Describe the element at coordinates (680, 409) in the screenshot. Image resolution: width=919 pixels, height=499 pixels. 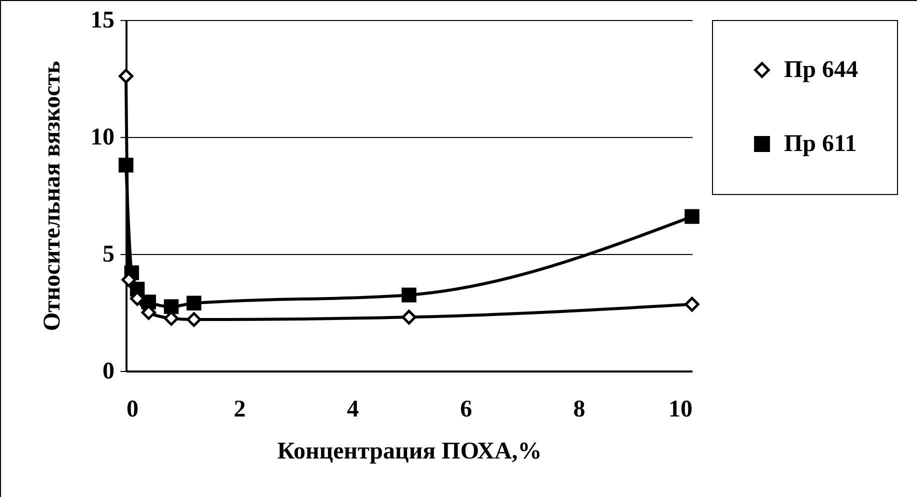
I see `x-tick-label: 10` at that location.